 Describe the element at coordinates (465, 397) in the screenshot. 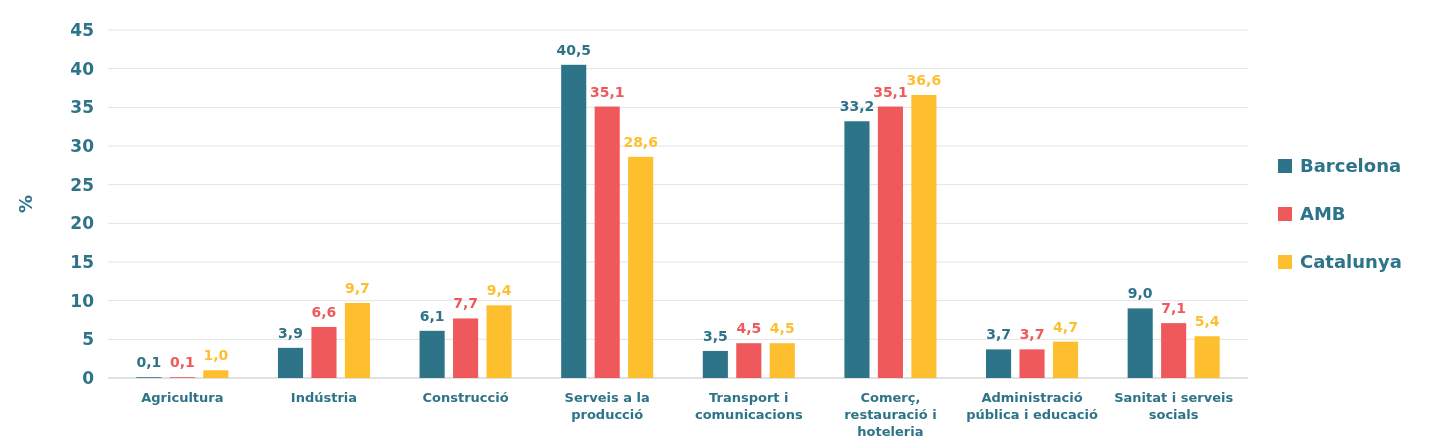

I see `x-tick-label: Construcció` at that location.